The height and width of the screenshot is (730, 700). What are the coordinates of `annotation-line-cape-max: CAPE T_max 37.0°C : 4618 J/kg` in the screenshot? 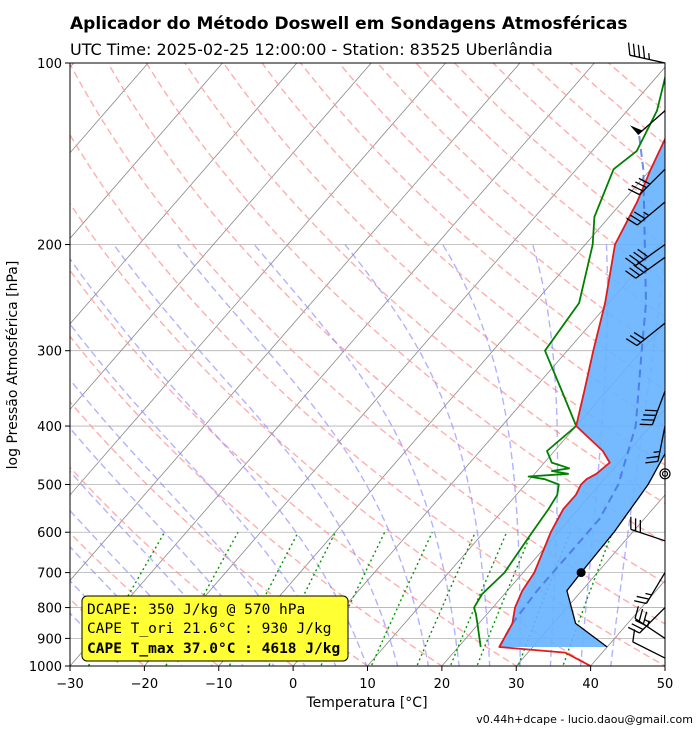 It's located at (213, 649).